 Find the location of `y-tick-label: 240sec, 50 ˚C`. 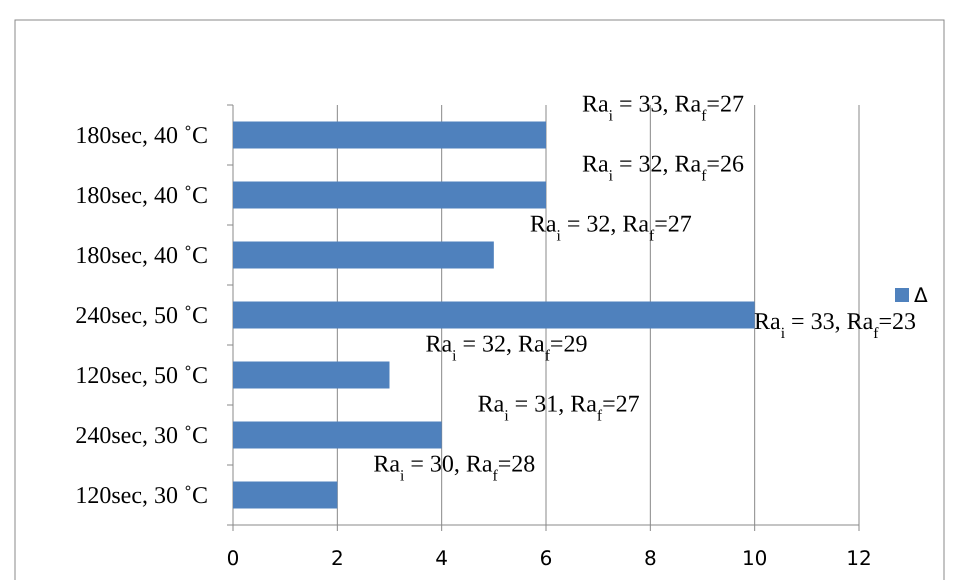

y-tick-label: 240sec, 50 ˚C is located at coordinates (141, 316).